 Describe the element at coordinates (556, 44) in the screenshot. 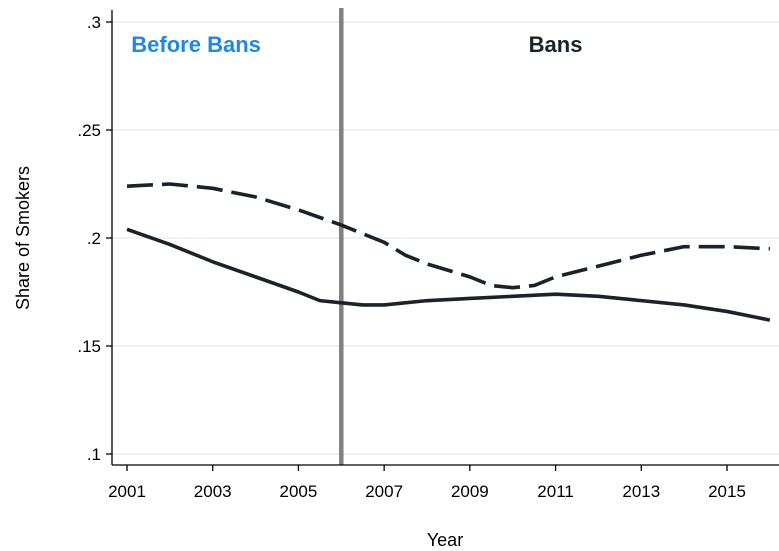

I see `bans-label: Bans` at that location.